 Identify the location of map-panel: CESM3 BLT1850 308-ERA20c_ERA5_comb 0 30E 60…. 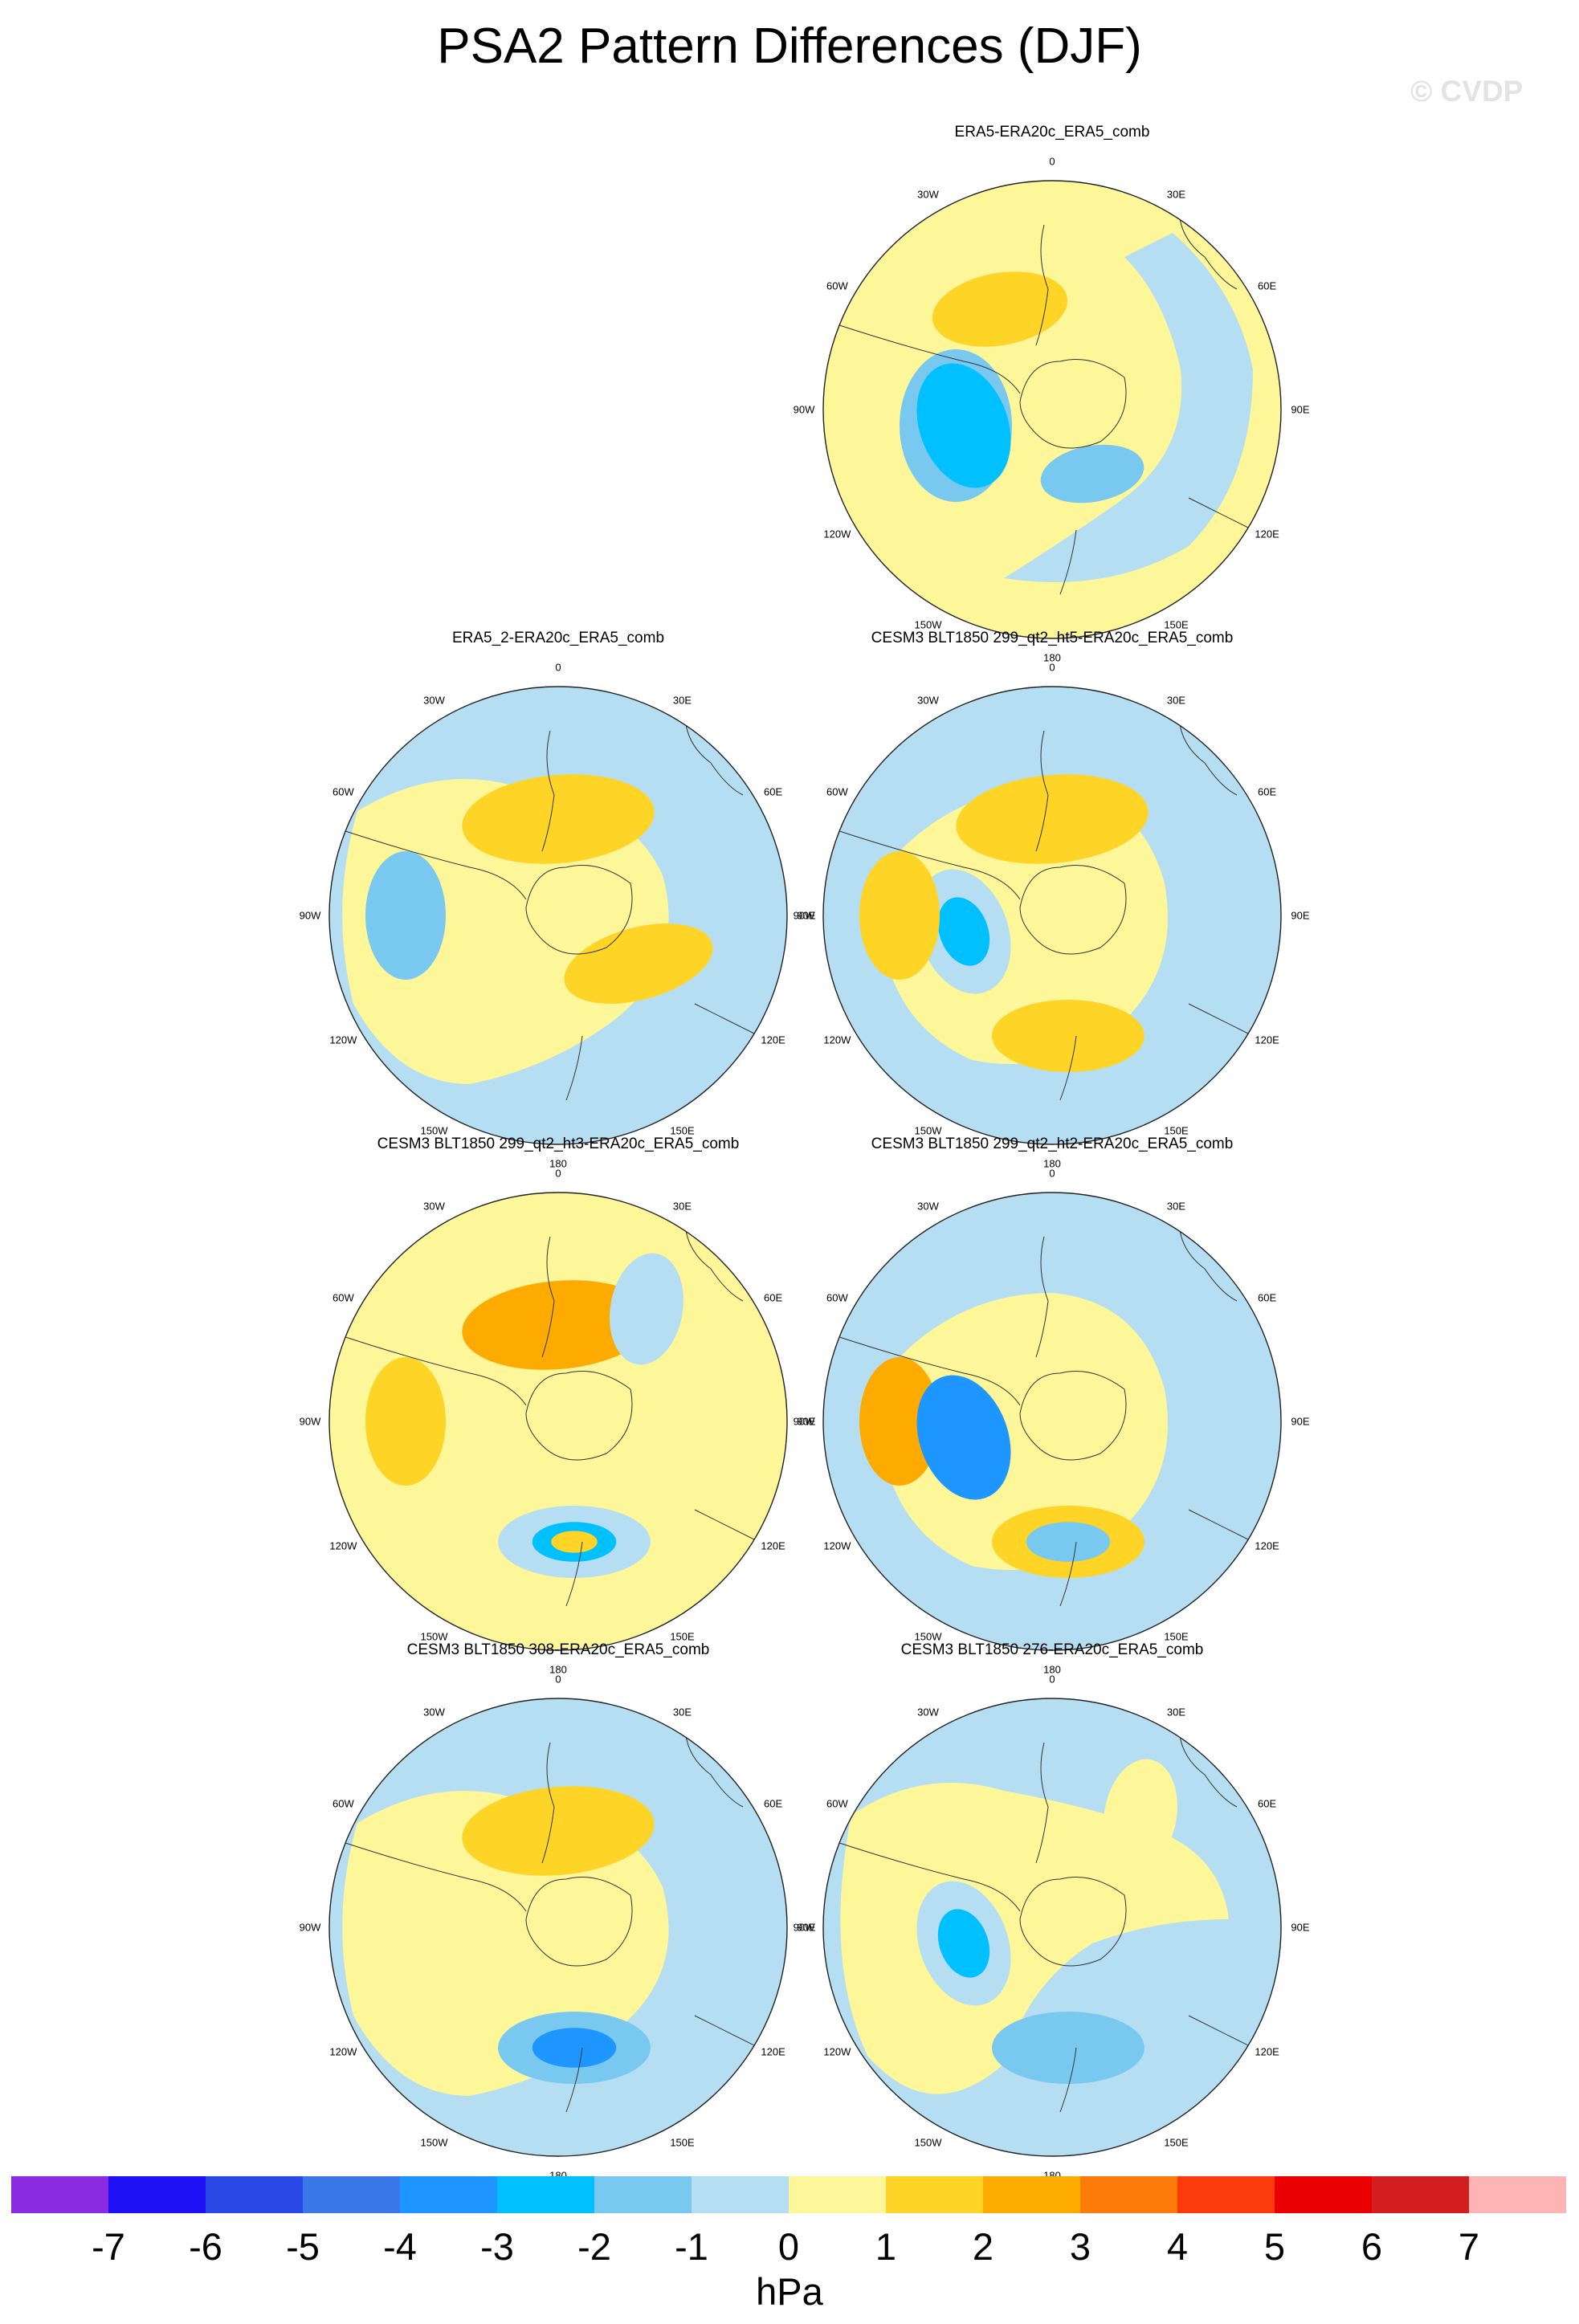
(558, 1912).